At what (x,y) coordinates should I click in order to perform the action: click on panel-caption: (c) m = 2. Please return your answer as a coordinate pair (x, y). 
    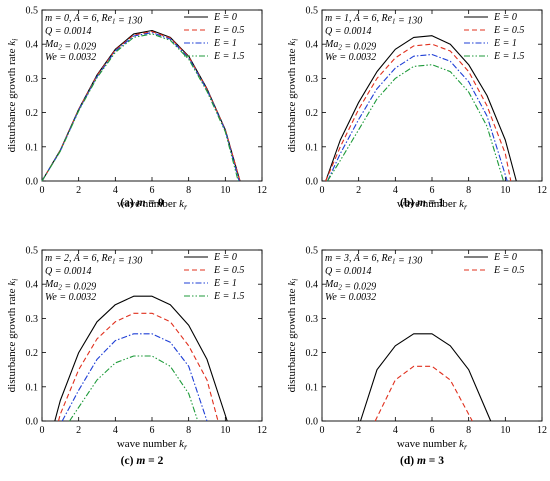
    Looking at the image, I should click on (142, 461).